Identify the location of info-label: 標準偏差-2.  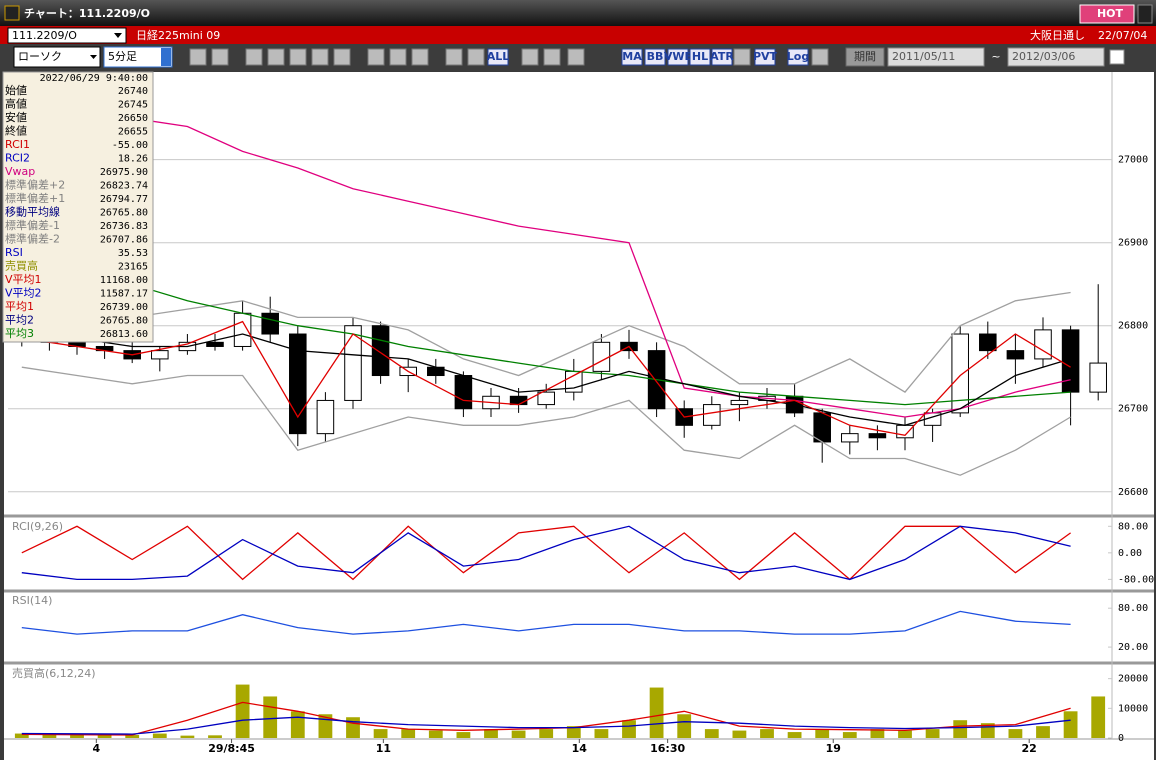
(32, 239).